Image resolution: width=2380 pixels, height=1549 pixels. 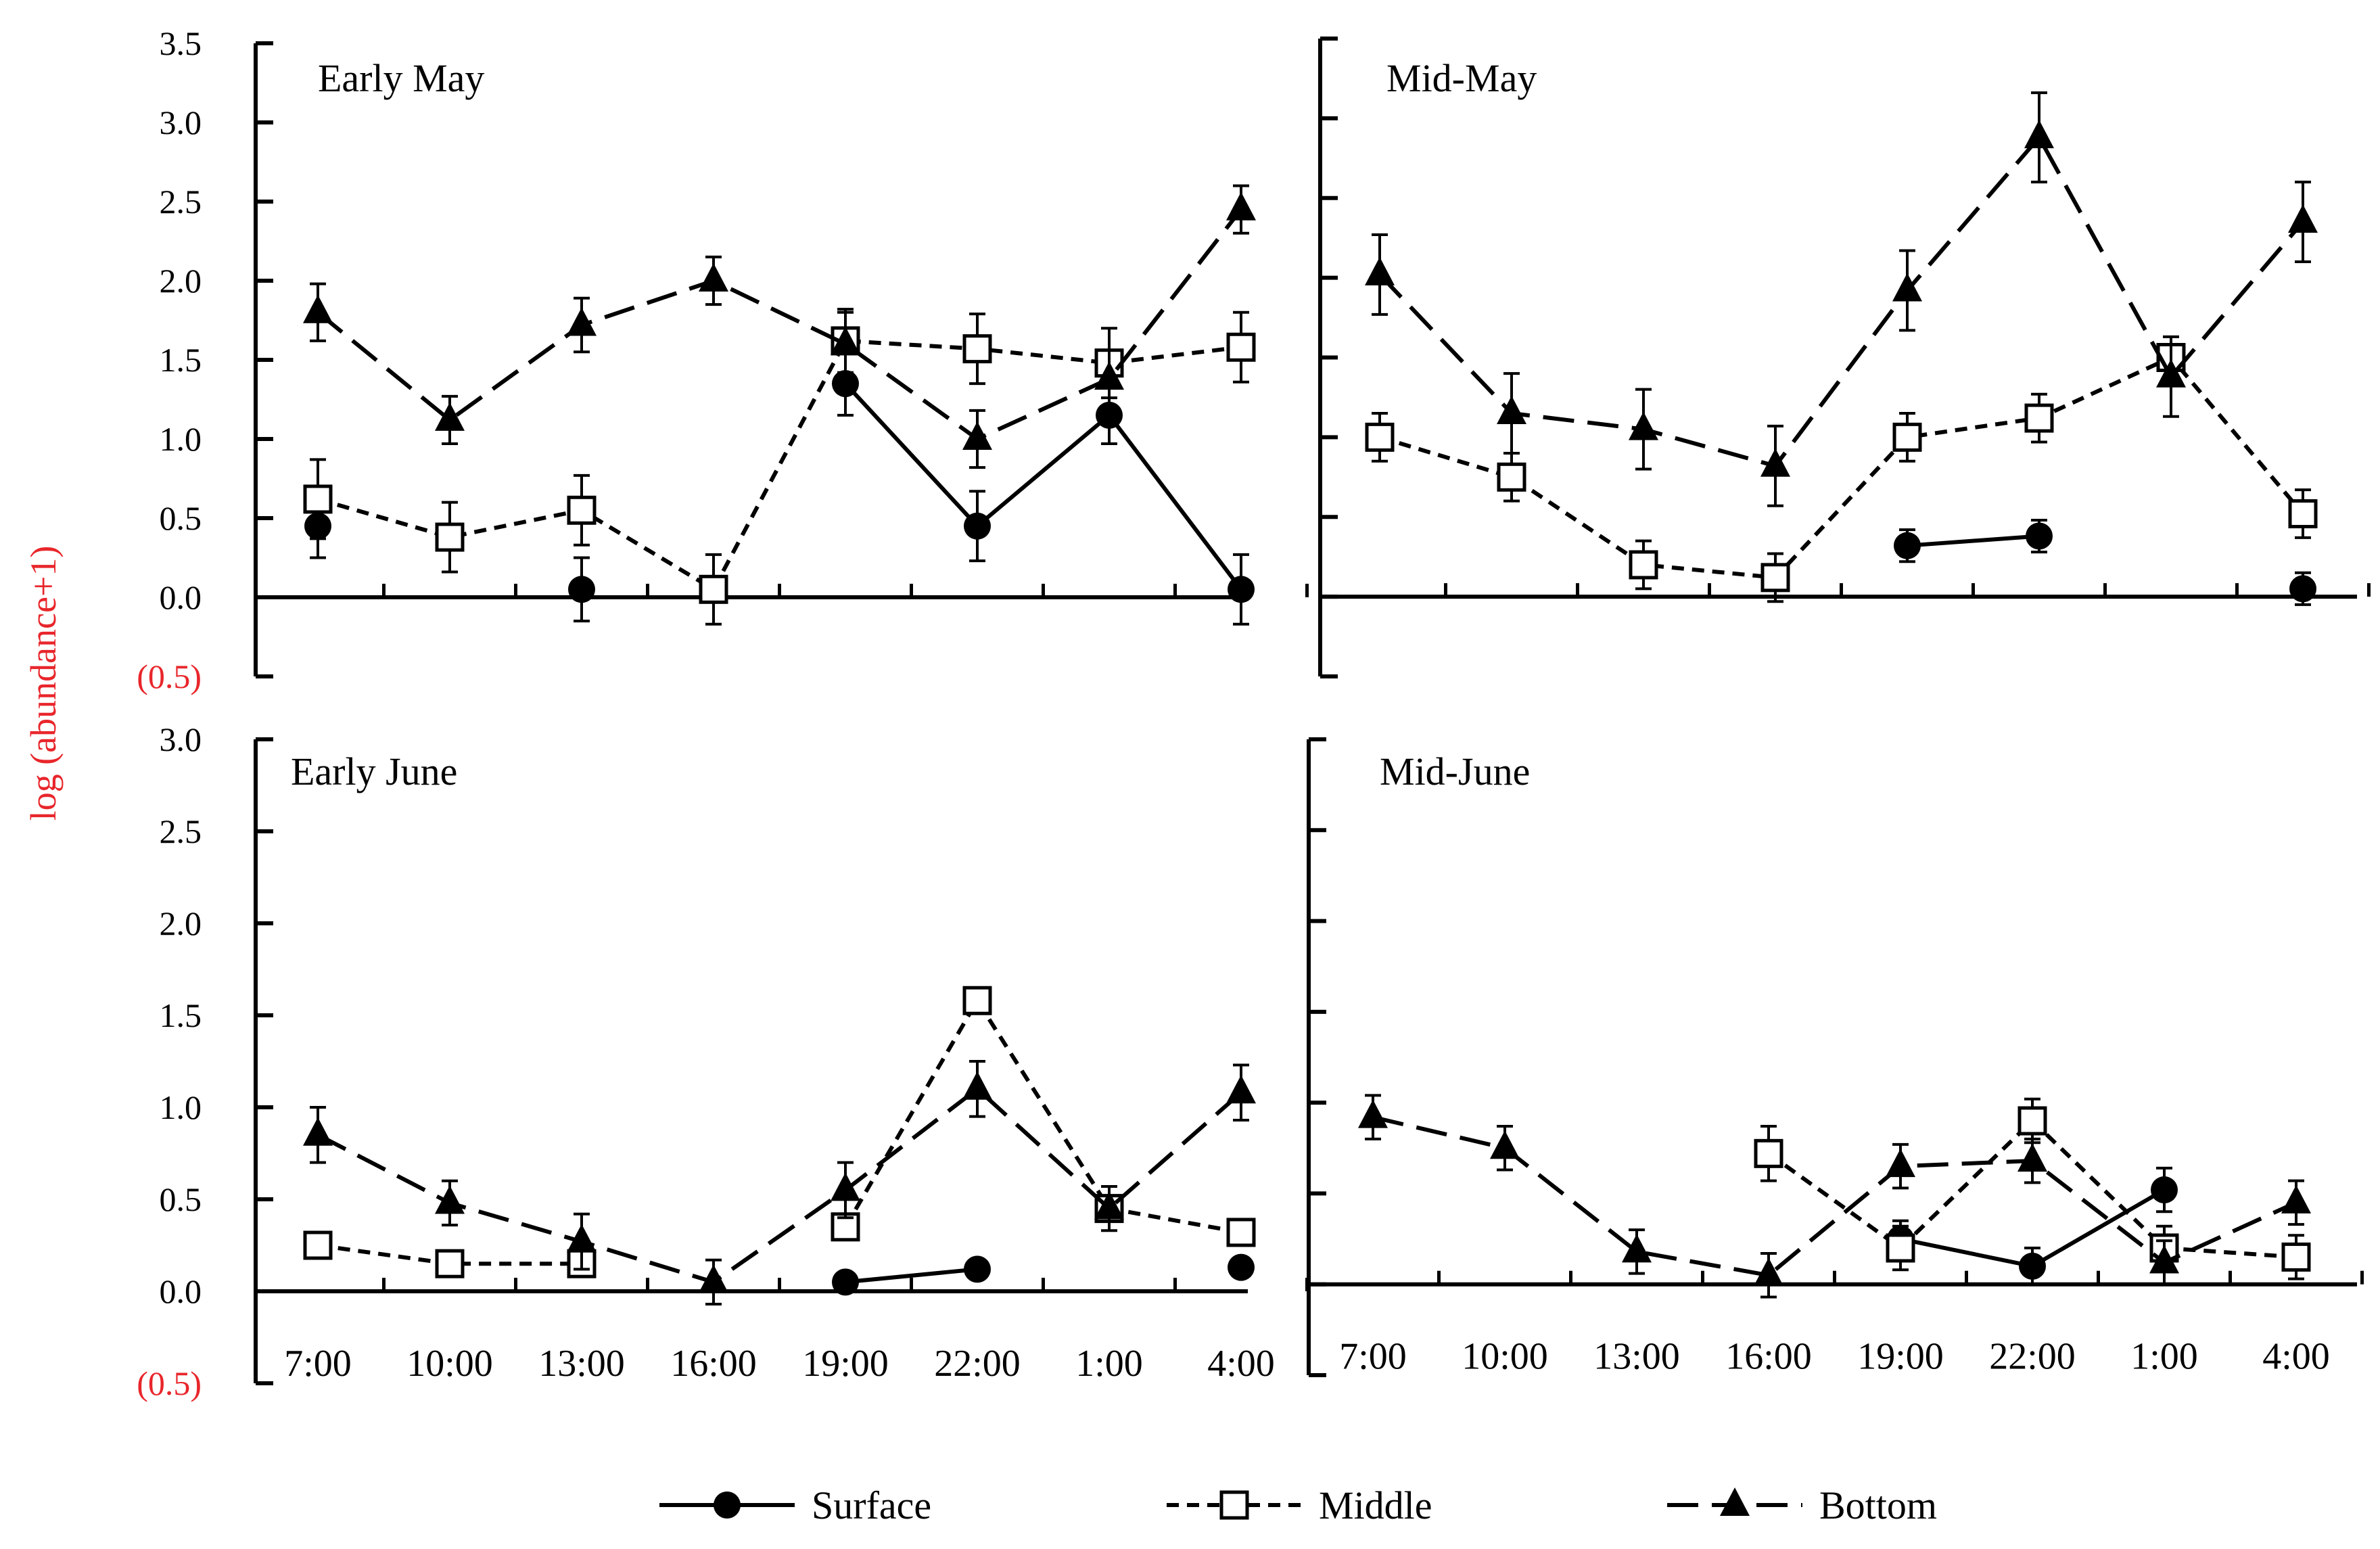 What do you see at coordinates (1802, 1505) in the screenshot?
I see `legend-item-bottom: Bottom` at bounding box center [1802, 1505].